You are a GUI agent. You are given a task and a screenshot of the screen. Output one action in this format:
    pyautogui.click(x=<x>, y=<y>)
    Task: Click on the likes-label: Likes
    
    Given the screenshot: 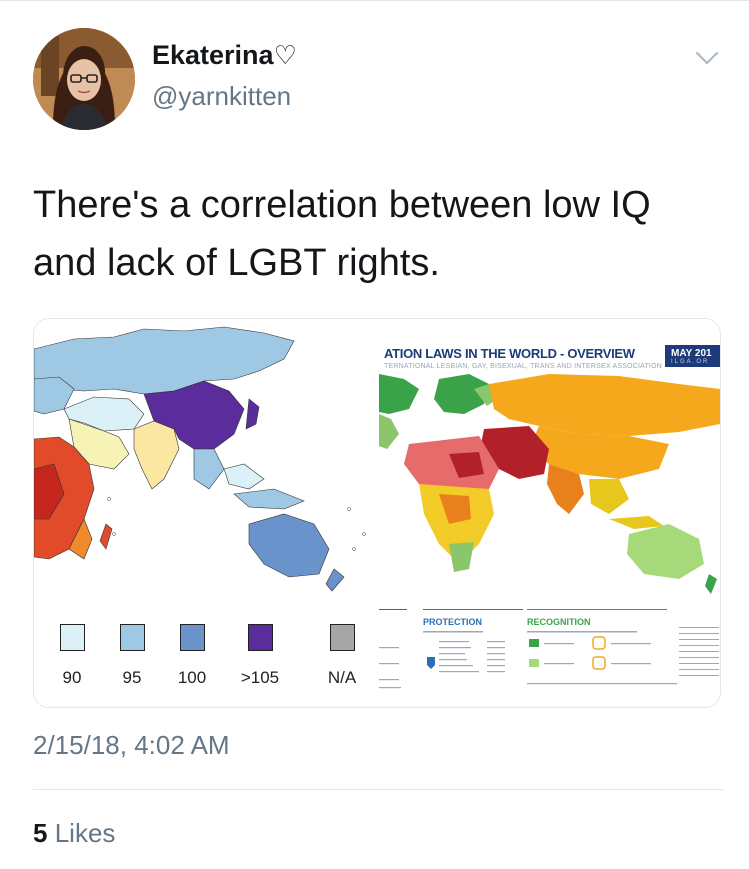 What is the action you would take?
    pyautogui.click(x=85, y=833)
    